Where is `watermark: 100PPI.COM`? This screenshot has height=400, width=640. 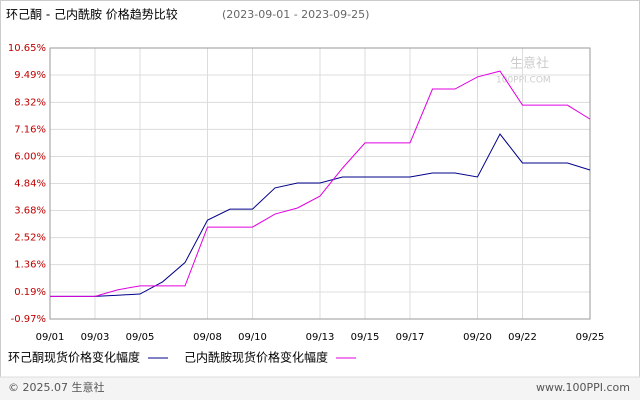 watermark: 100PPI.COM is located at coordinates (523, 81).